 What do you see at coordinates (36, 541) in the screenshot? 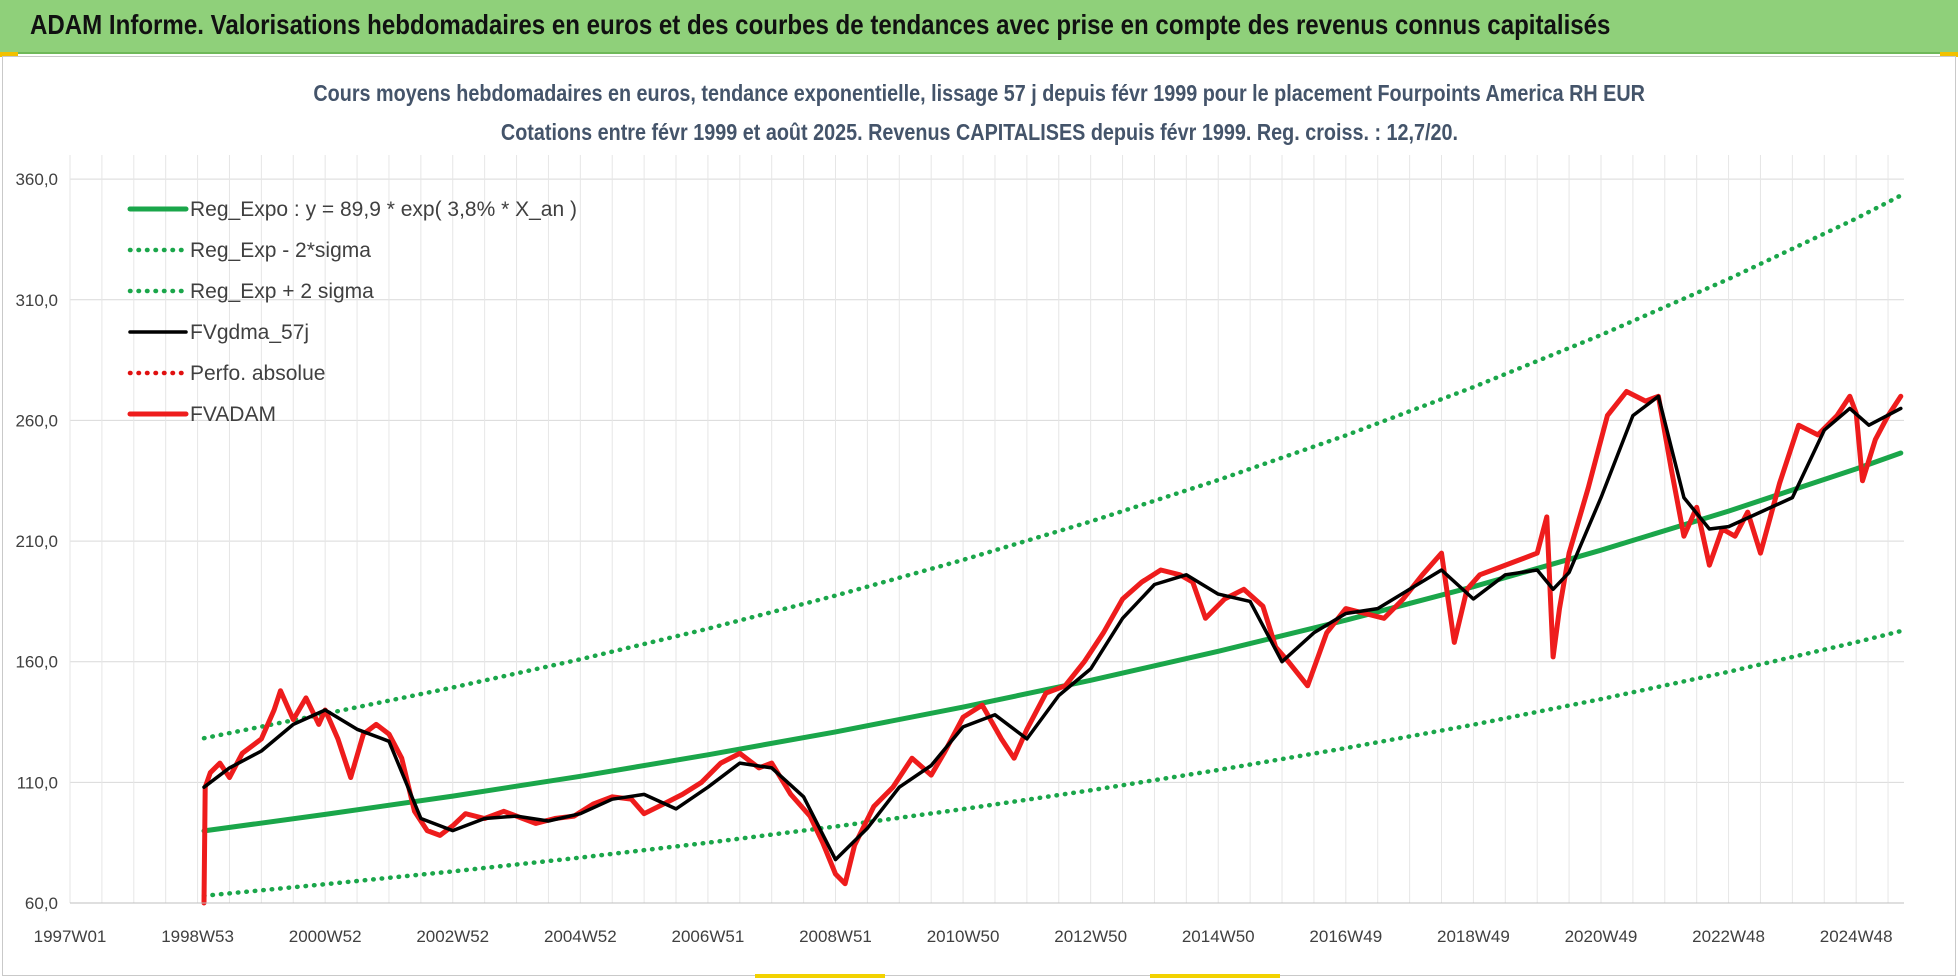
I see `y-tick-label: 210,0` at bounding box center [36, 541].